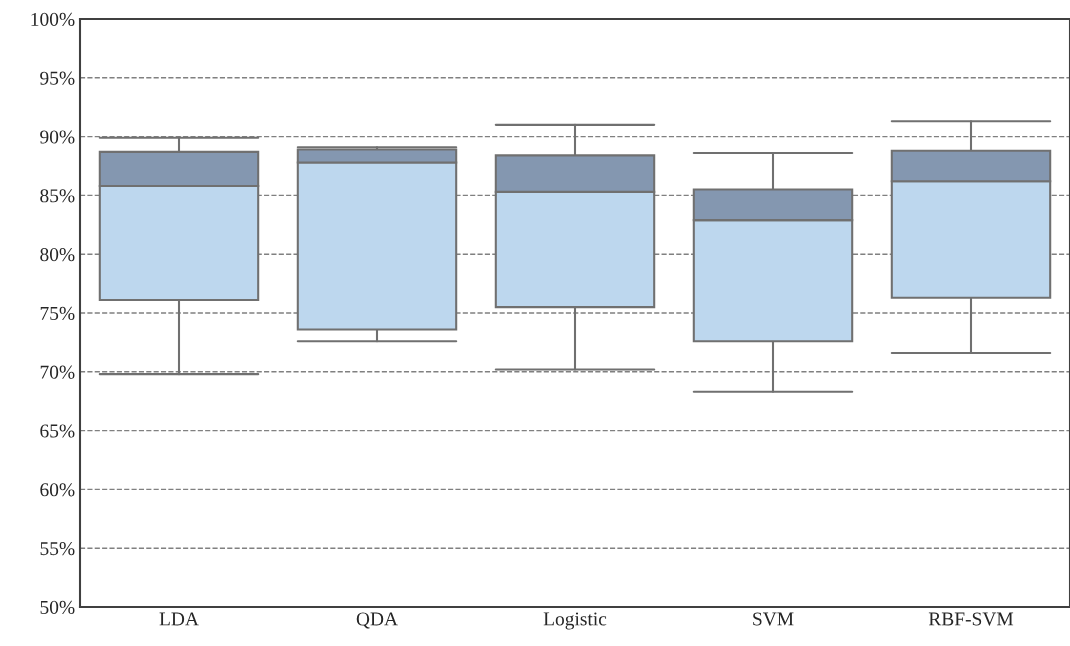 The height and width of the screenshot is (646, 1070). I want to click on y-tick-label: 70%, so click(57, 372).